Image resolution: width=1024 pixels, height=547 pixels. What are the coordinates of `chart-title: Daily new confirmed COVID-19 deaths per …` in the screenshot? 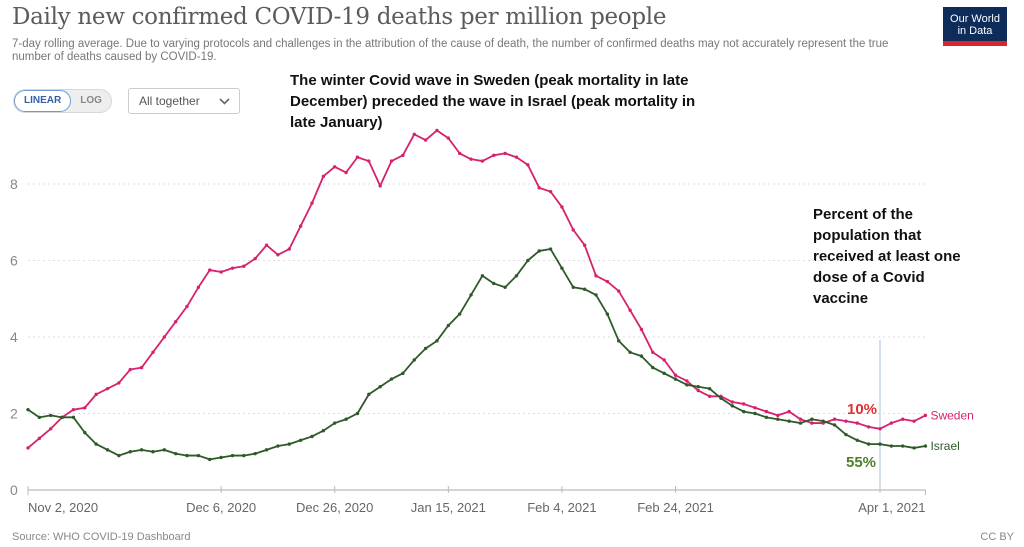 It's located at (339, 17).